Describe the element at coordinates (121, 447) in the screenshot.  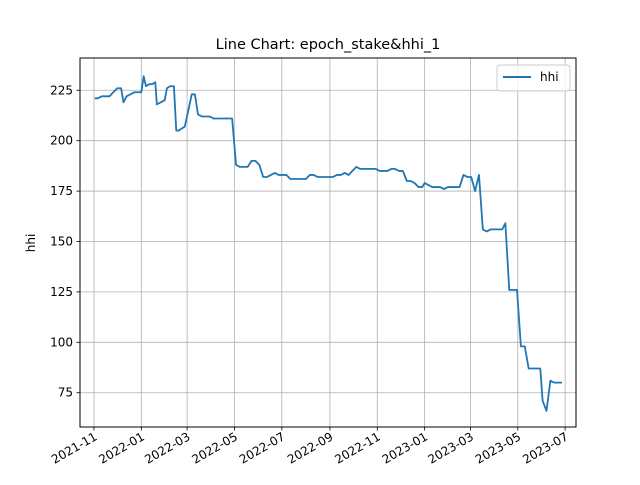
I see `x-tick-label: 2022-01` at that location.